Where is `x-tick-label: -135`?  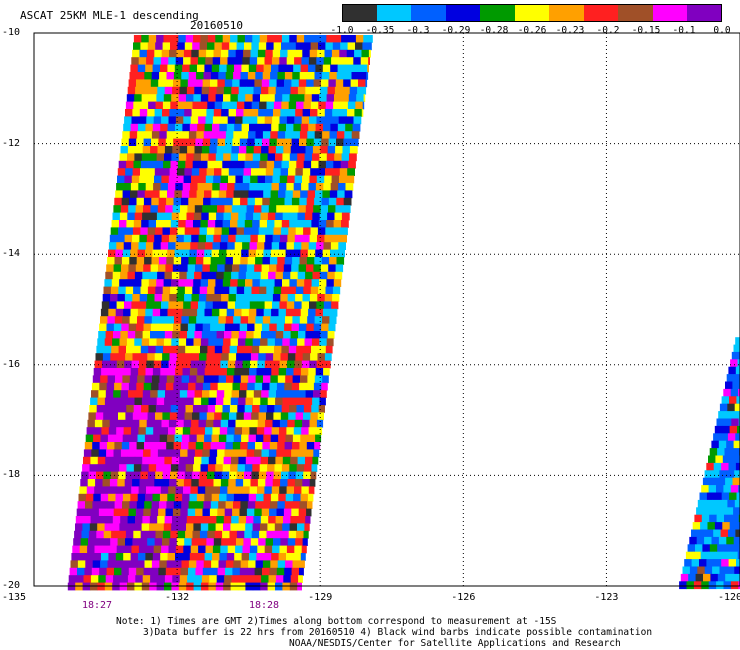 x-tick-label: -135 is located at coordinates (14, 597).